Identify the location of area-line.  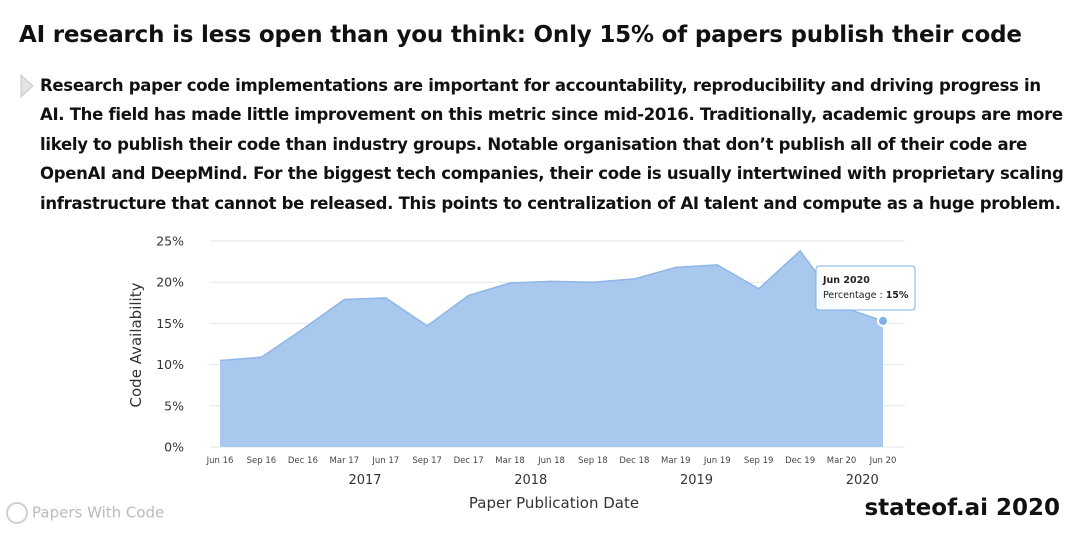
(551, 305).